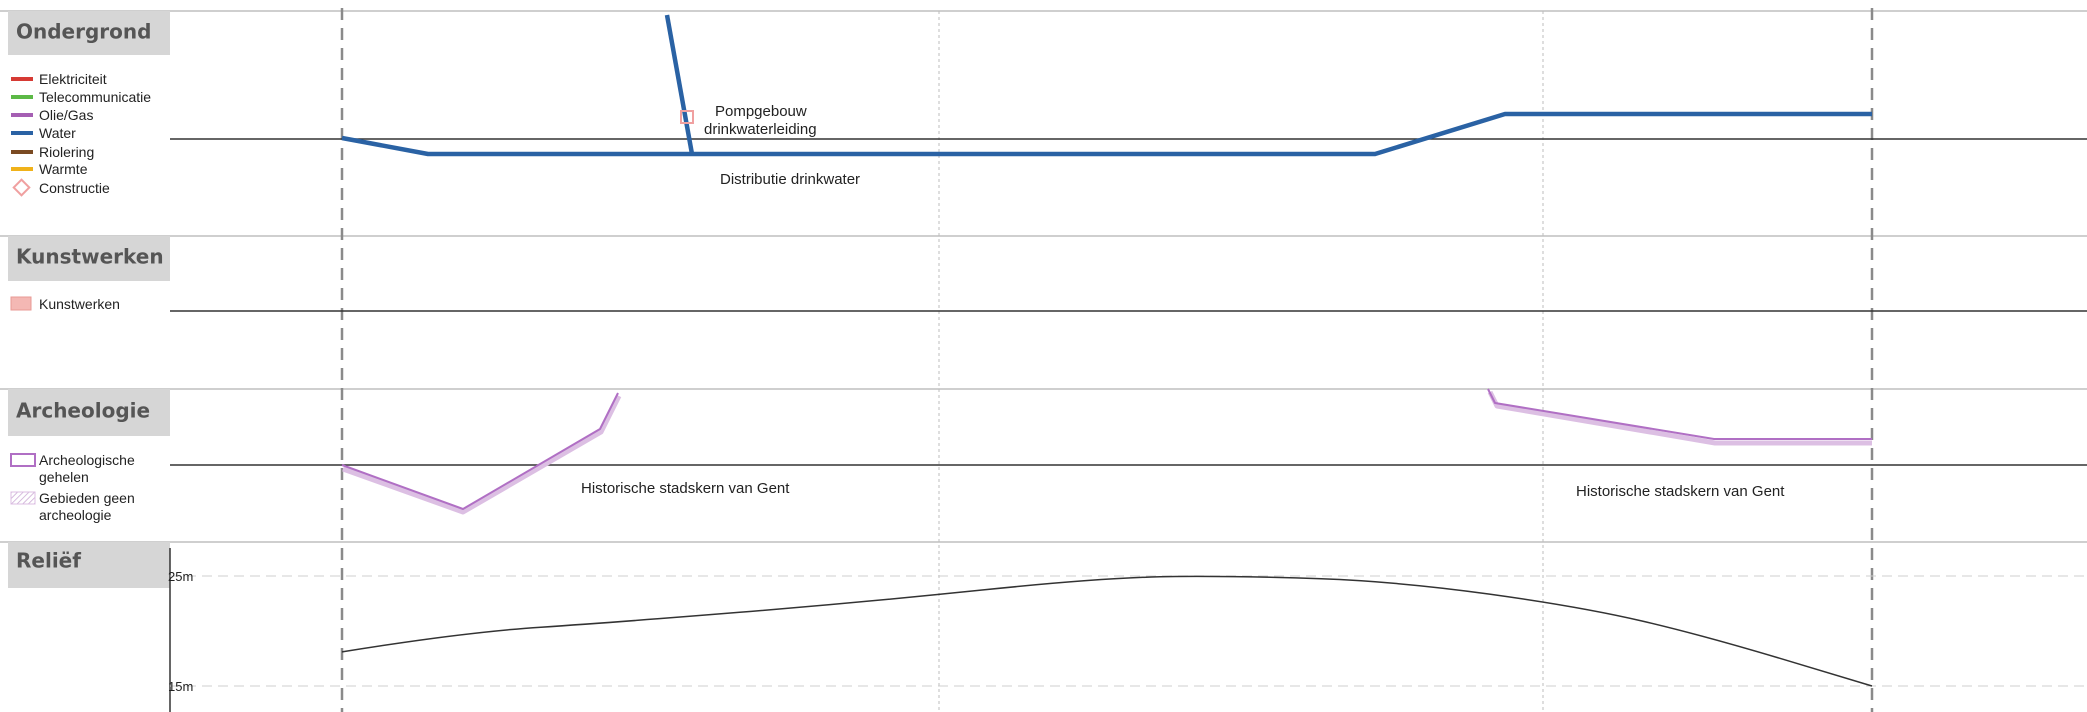  I want to click on relief-series, so click(1107, 631).